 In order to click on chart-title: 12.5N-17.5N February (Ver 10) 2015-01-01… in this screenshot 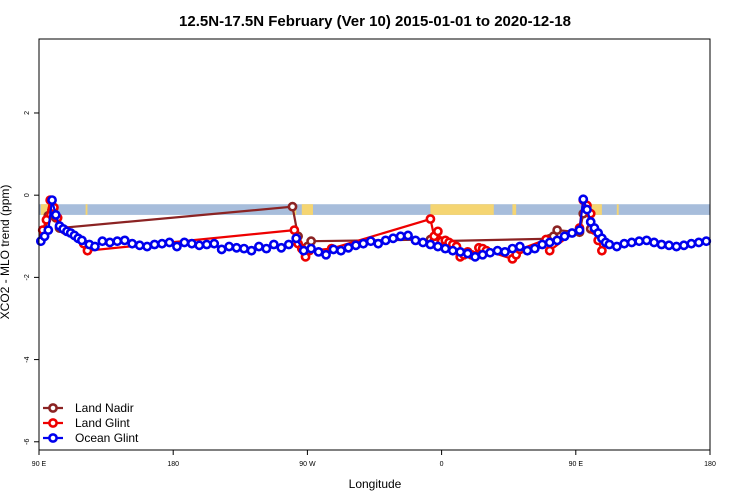, I will do `click(375, 21)`.